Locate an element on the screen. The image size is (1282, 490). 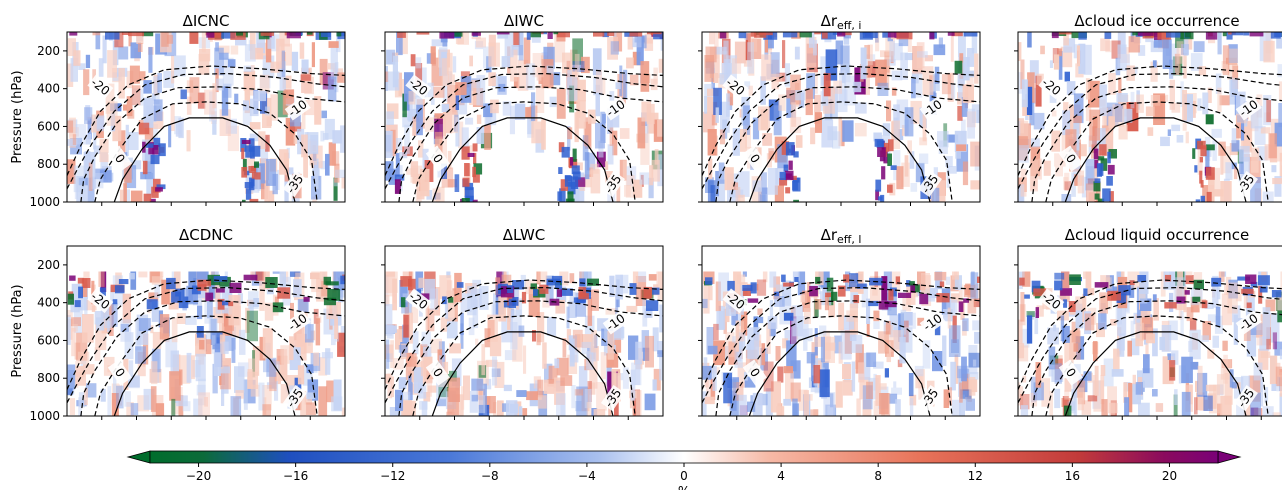
panel-6: -20-100-35 ΔLWC is located at coordinates (522, 323).